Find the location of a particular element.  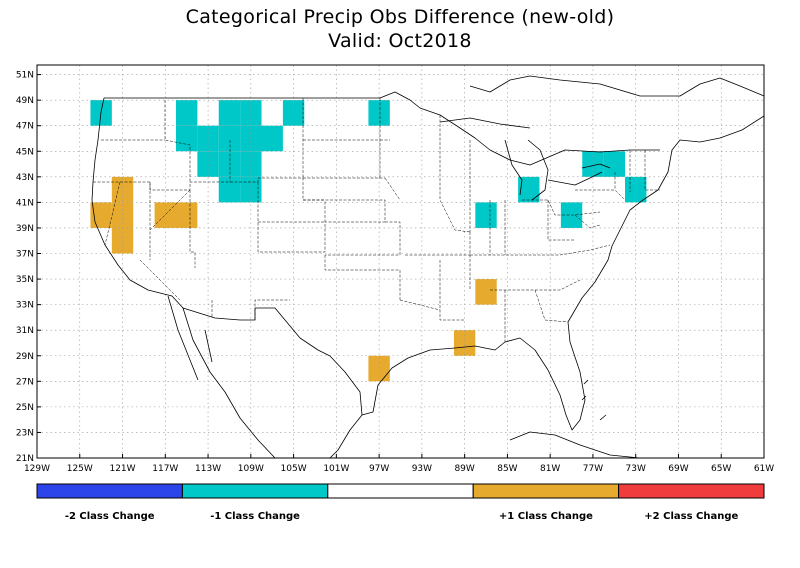

legend-label-plus1: +1 Class Change is located at coordinates (546, 516).